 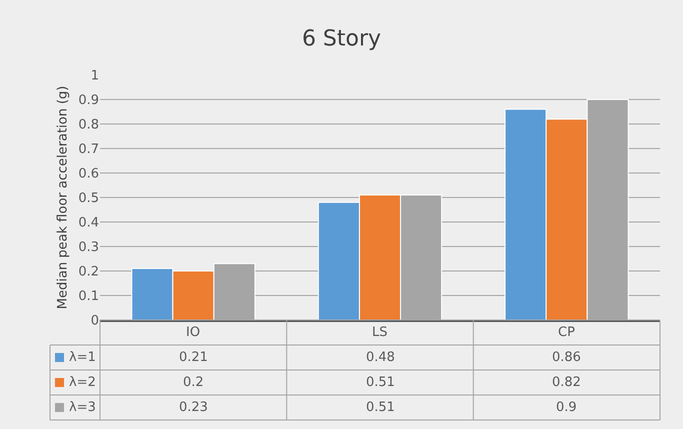 I want to click on chart-title: 6 Story, so click(x=342, y=39).